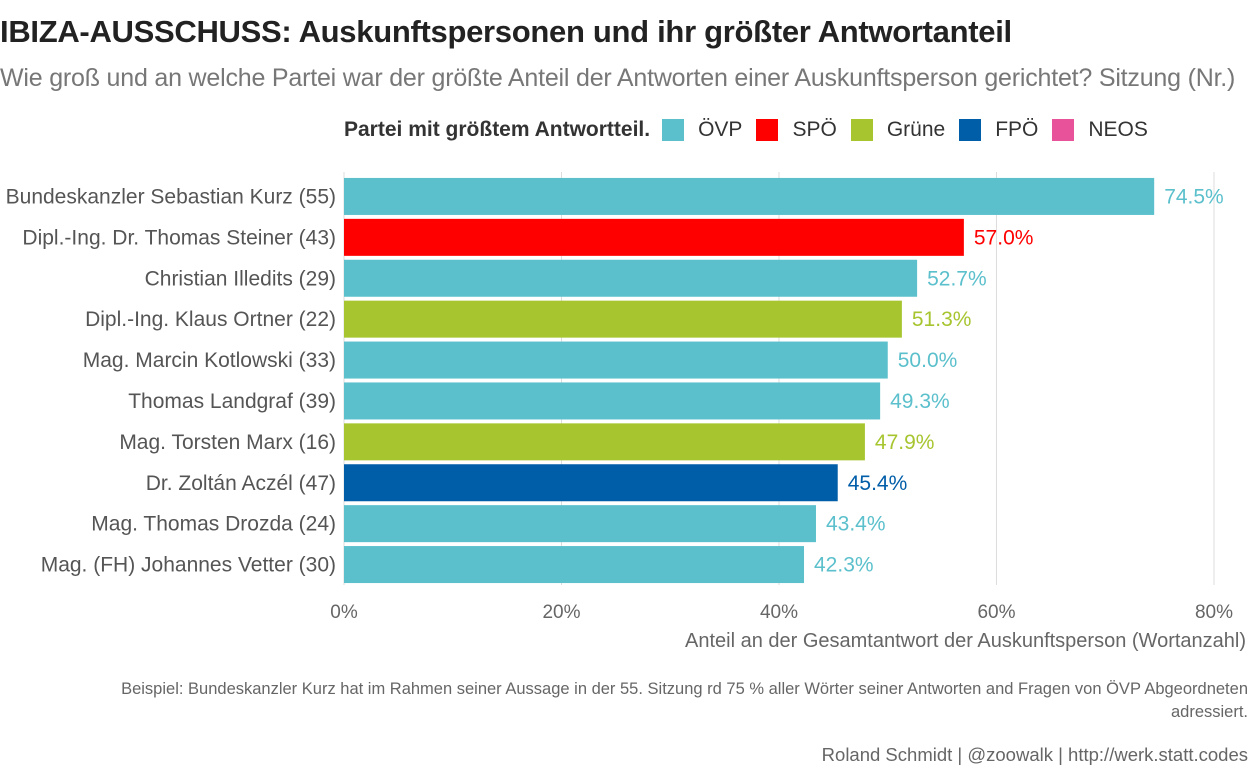 The image size is (1248, 768). Describe the element at coordinates (1017, 129) in the screenshot. I see `legend-label-fpoe: FPÖ` at that location.